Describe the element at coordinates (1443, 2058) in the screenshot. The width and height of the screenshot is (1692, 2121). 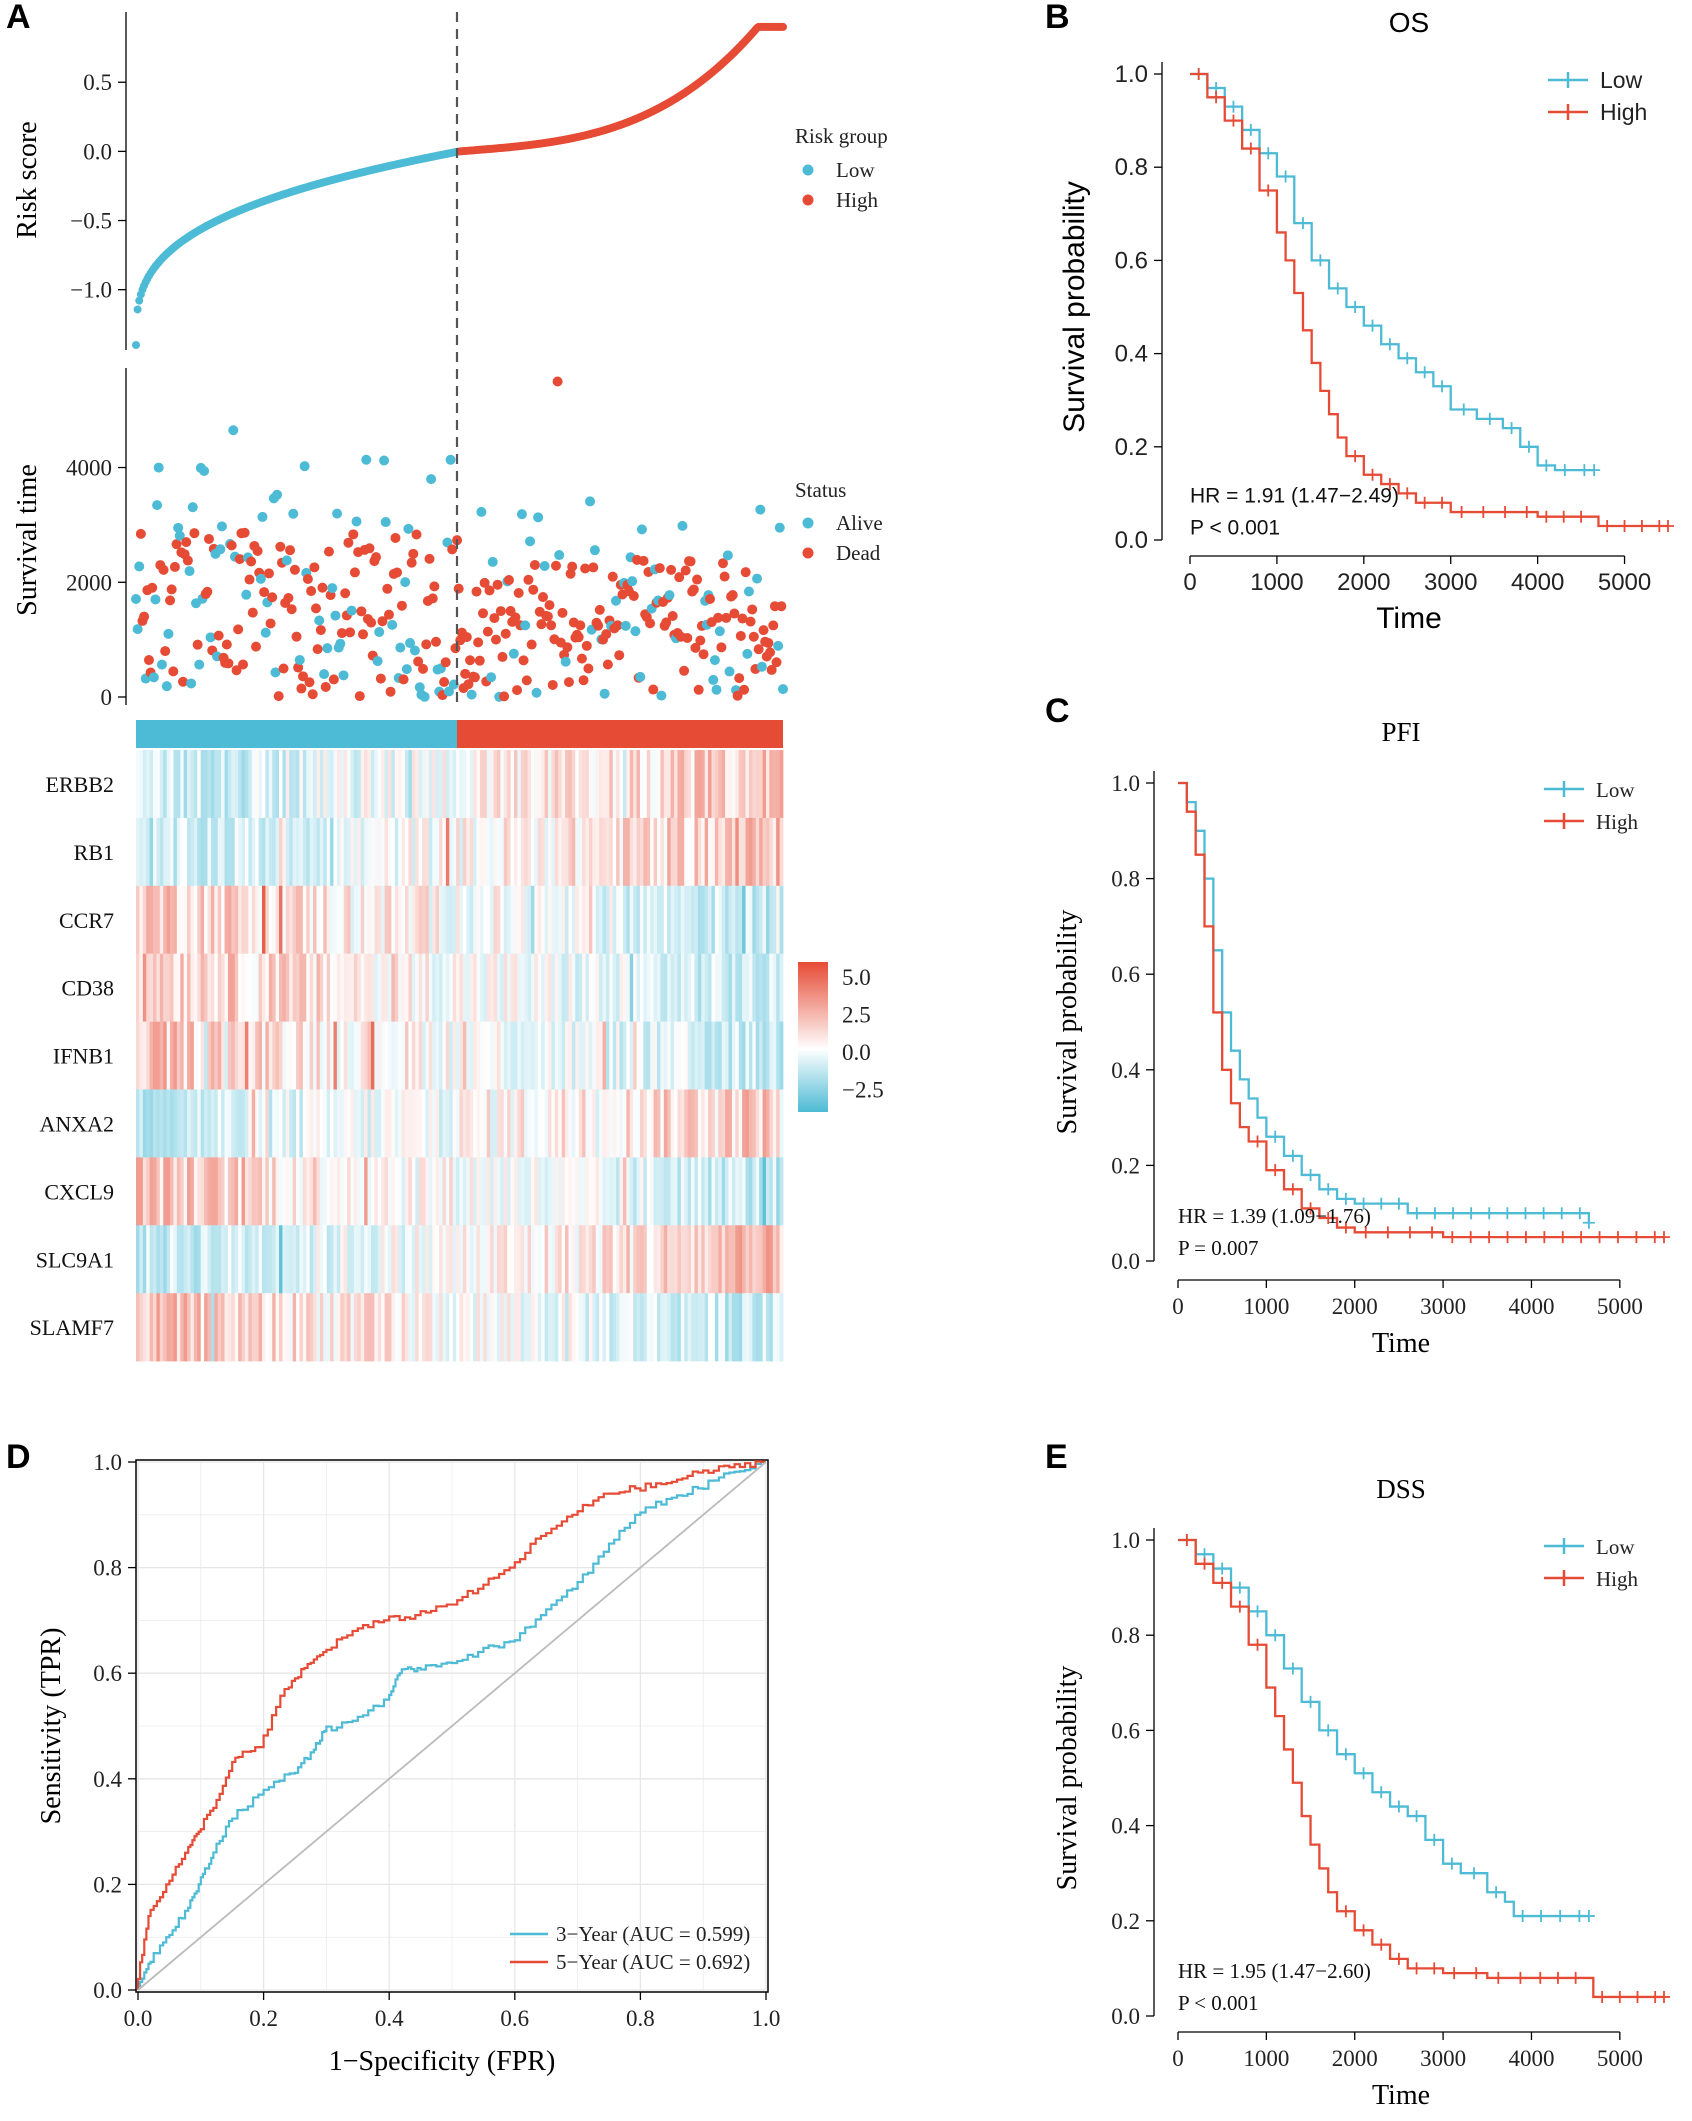
I see `km-x-tick-label: 3000` at that location.